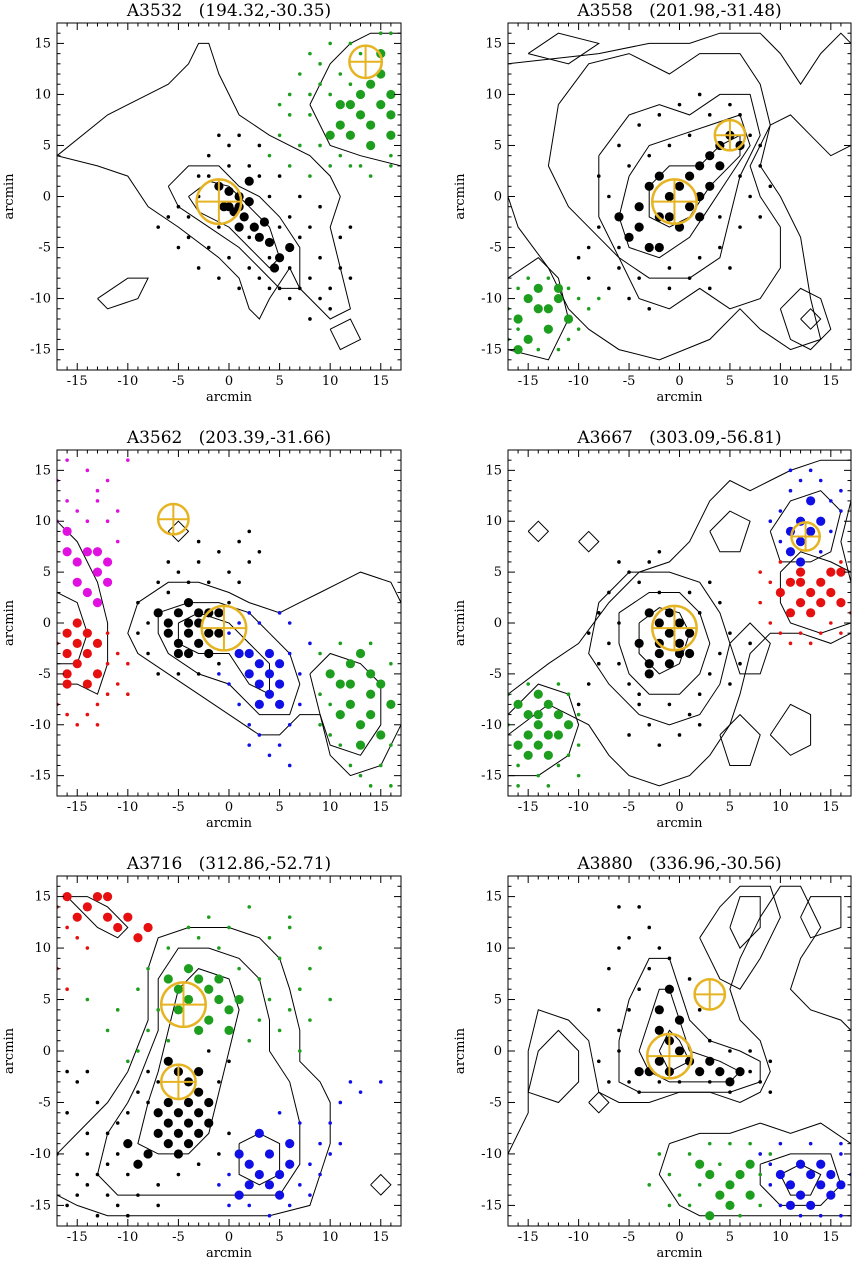 Image resolution: width=854 pixels, height=1265 pixels. Describe the element at coordinates (44, 1102) in the screenshot. I see `y-tick-label: -5` at that location.